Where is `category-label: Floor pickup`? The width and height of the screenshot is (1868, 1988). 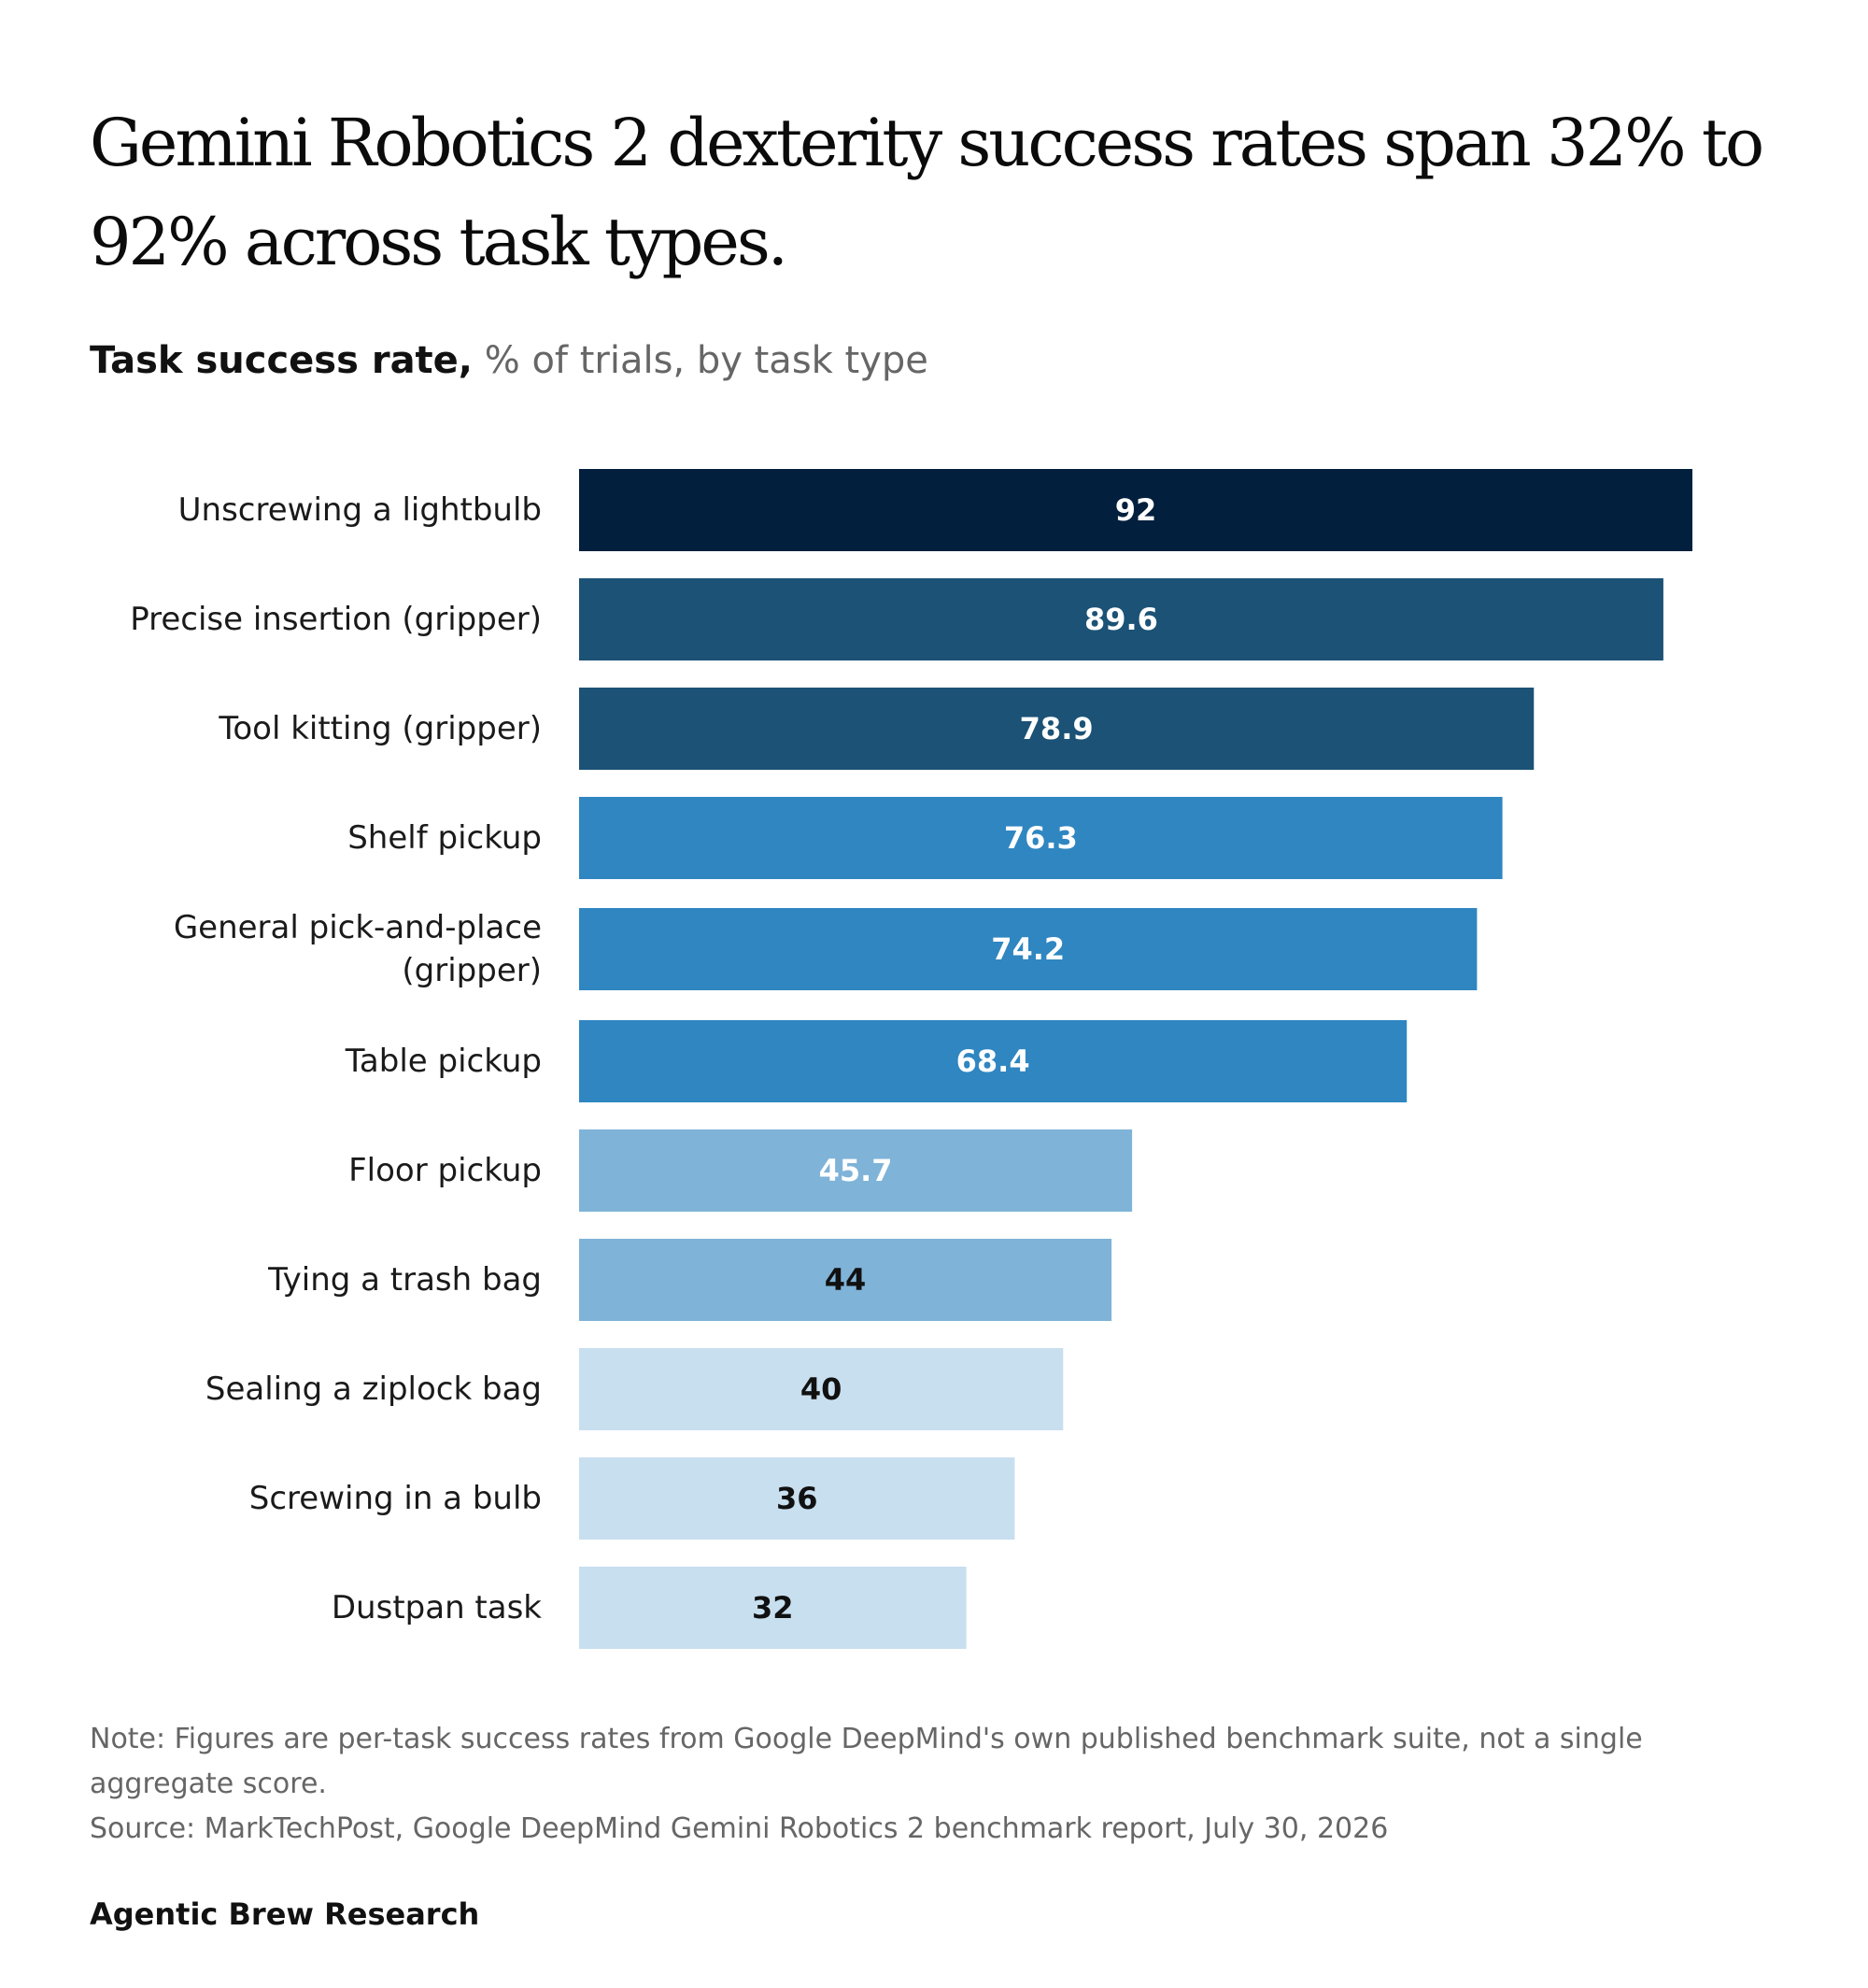 category-label: Floor pickup is located at coordinates (445, 1170).